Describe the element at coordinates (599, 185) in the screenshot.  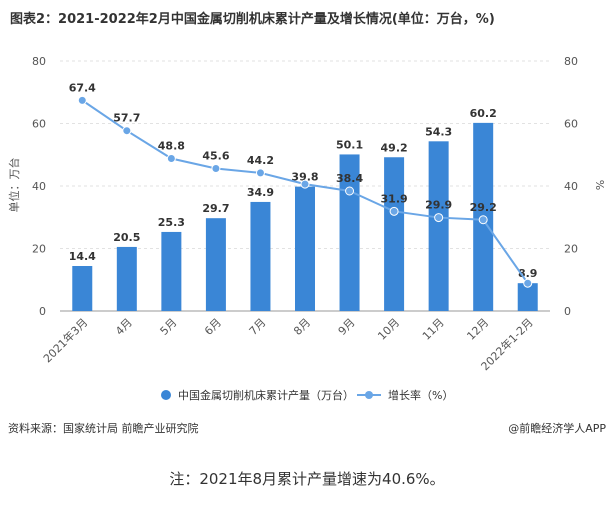
I see `right-axis-label: %` at that location.